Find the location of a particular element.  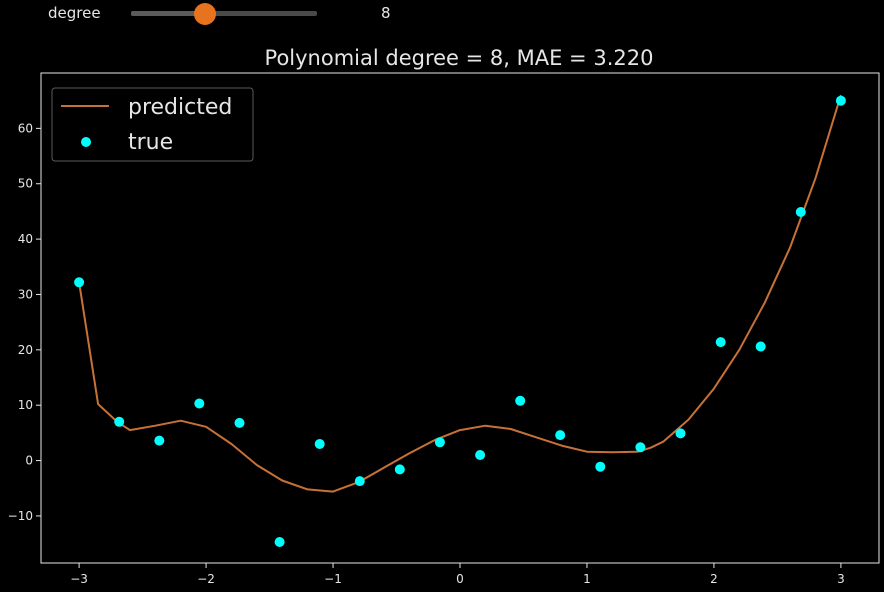

y-tick-label: 60 is located at coordinates (25, 128).